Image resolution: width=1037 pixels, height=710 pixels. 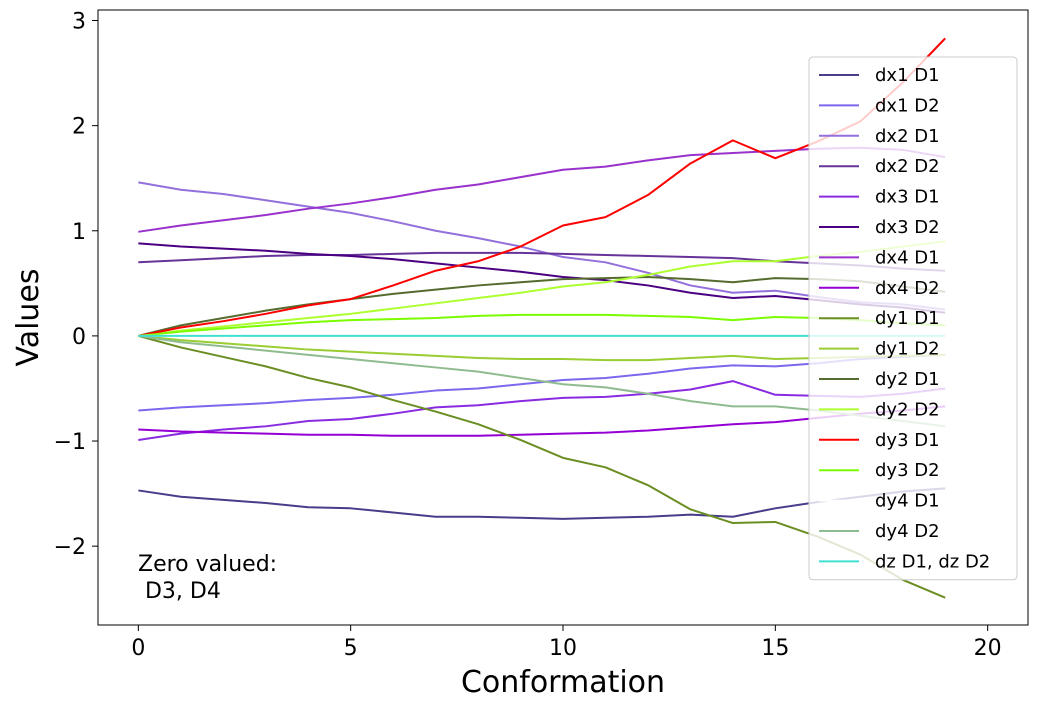 What do you see at coordinates (207, 578) in the screenshot?
I see `zero-valued-annotation: Zero valued: D3, D4` at bounding box center [207, 578].